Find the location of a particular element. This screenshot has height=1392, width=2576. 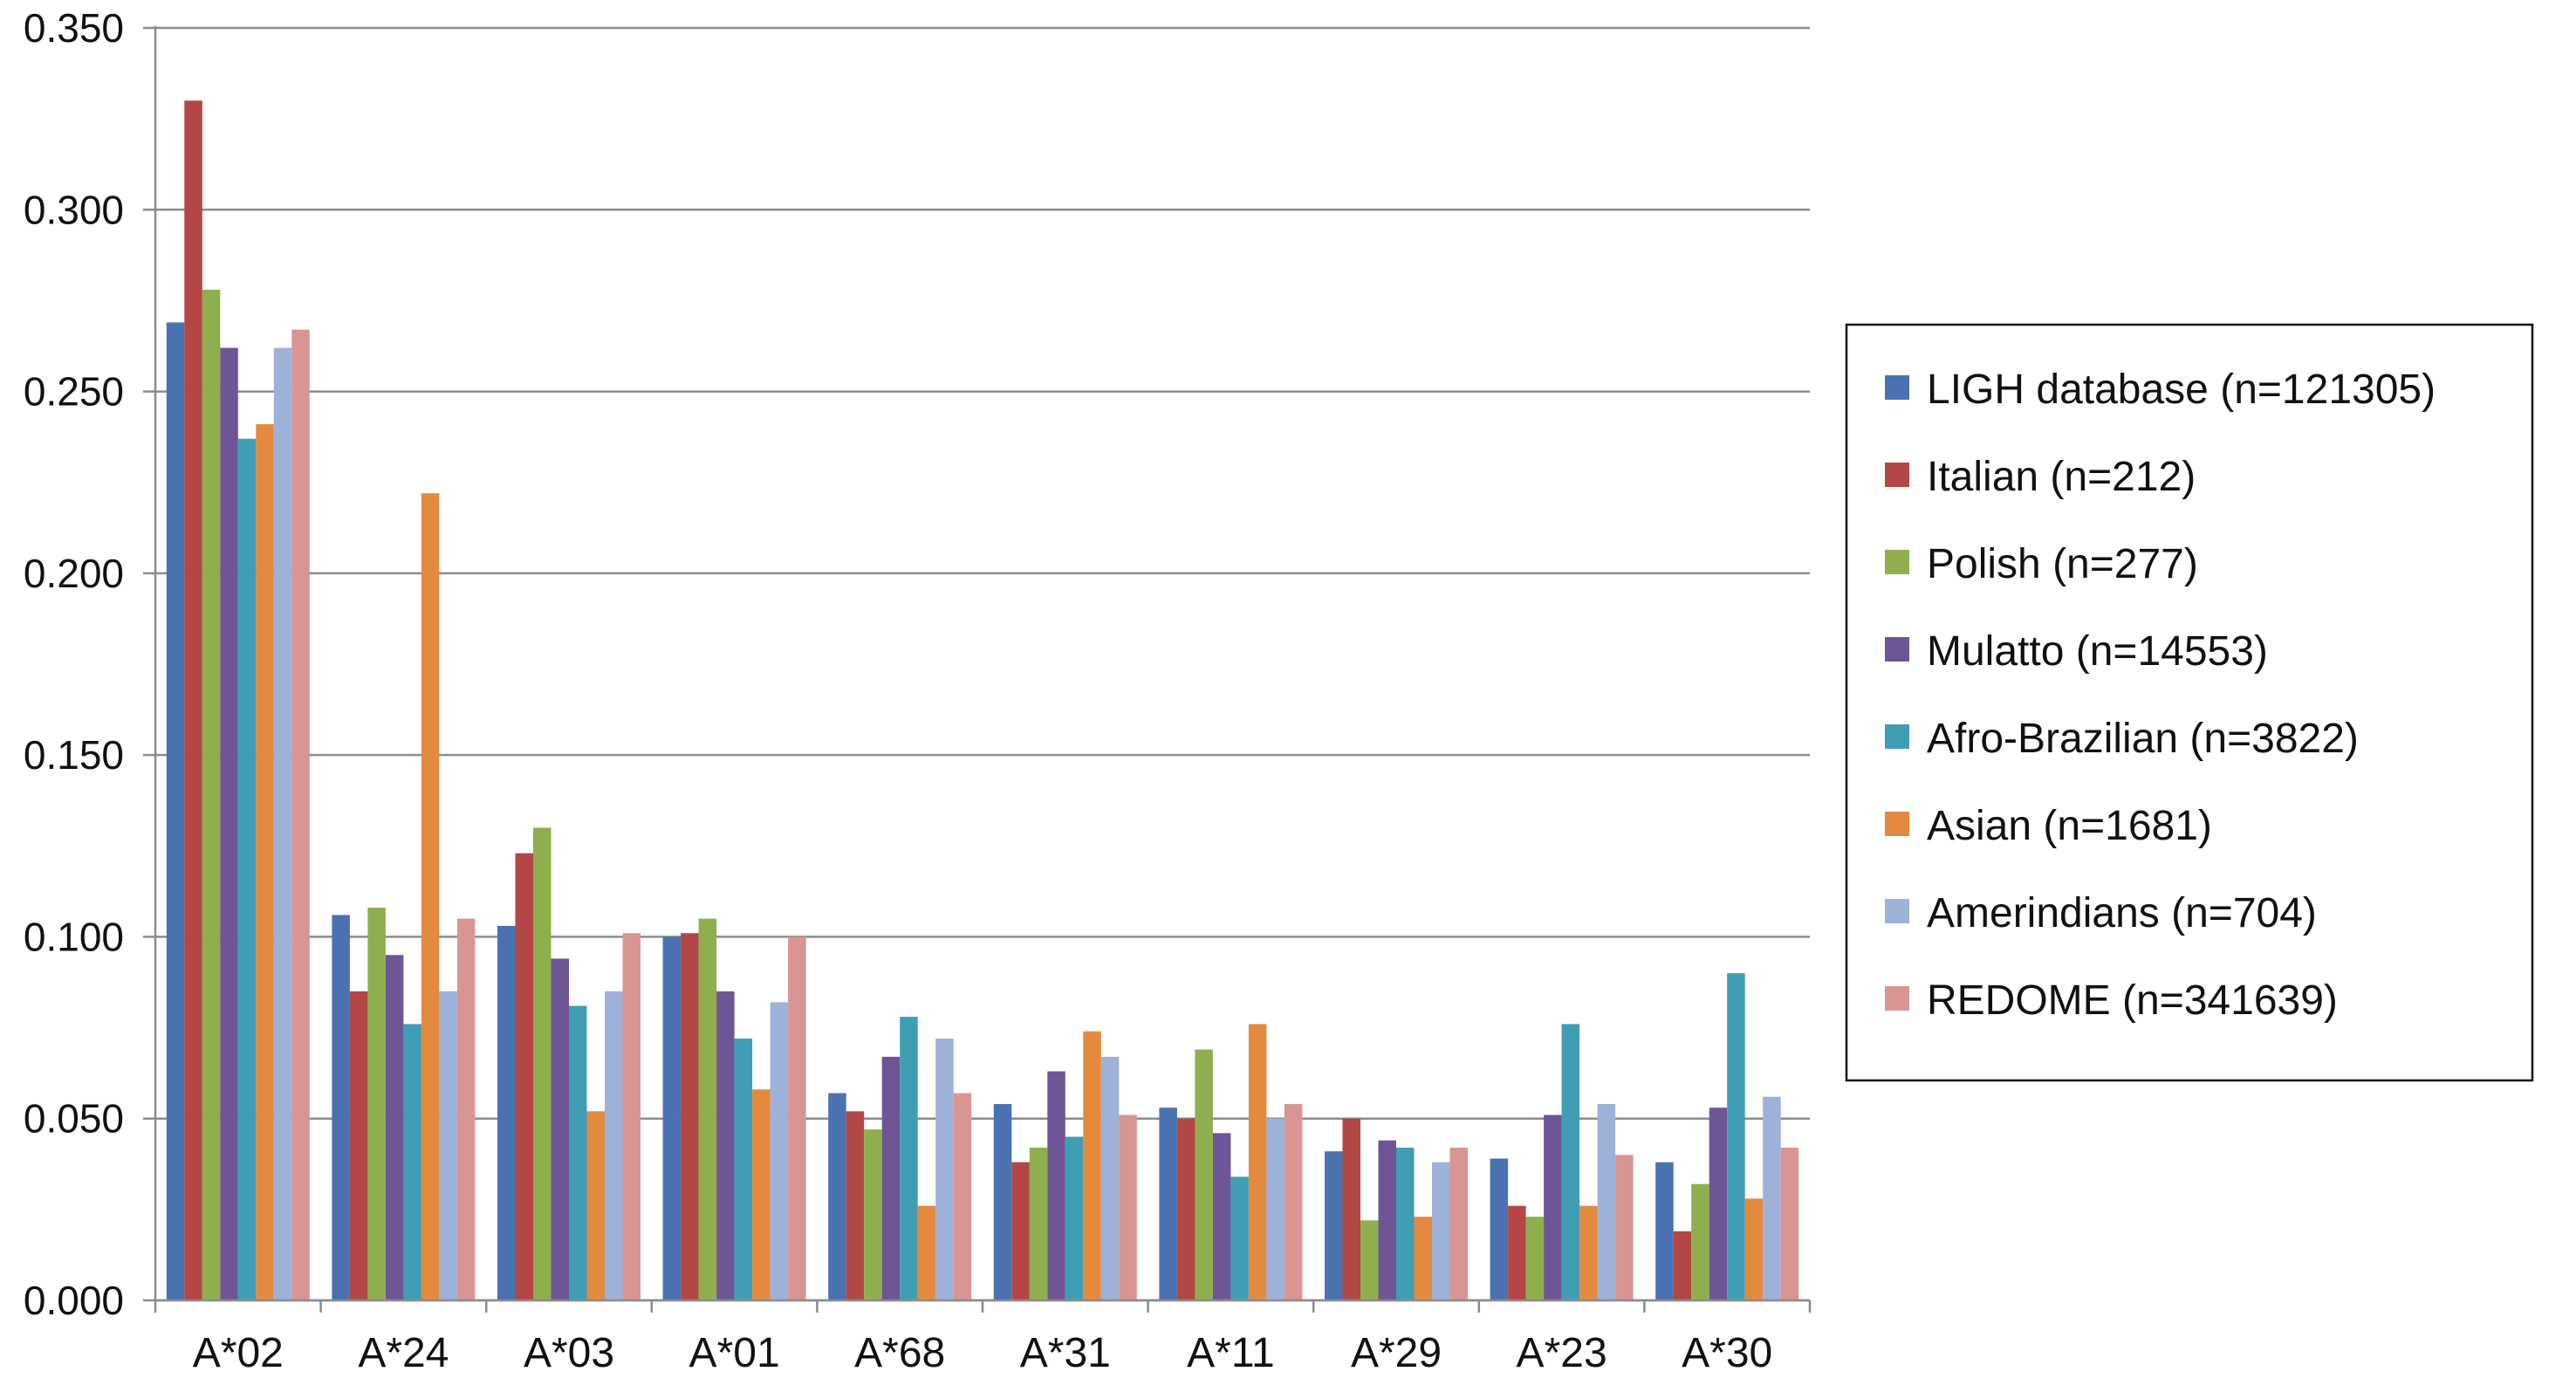

legend-label: REDOME (n=341639) is located at coordinates (2132, 1000).